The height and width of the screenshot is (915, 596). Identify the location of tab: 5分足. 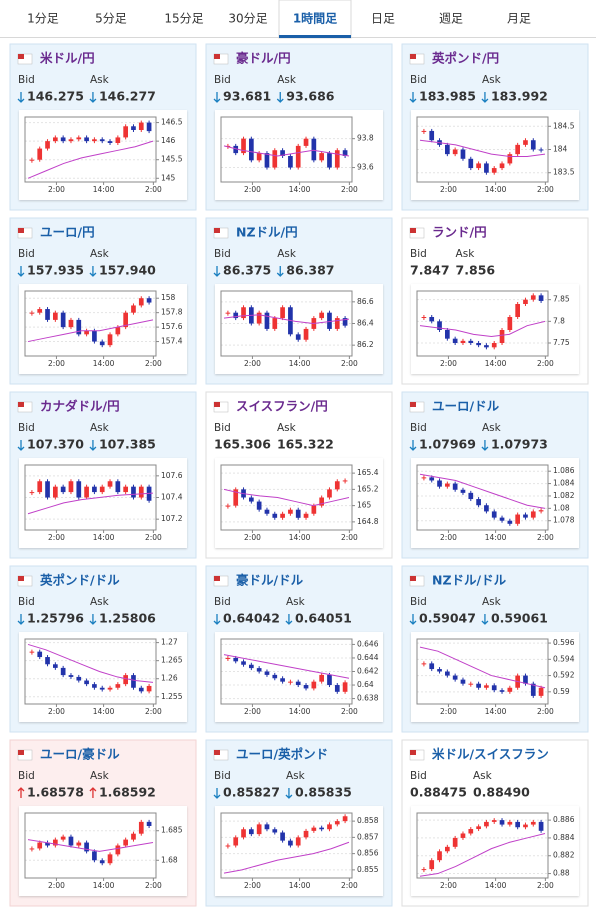
(111, 19).